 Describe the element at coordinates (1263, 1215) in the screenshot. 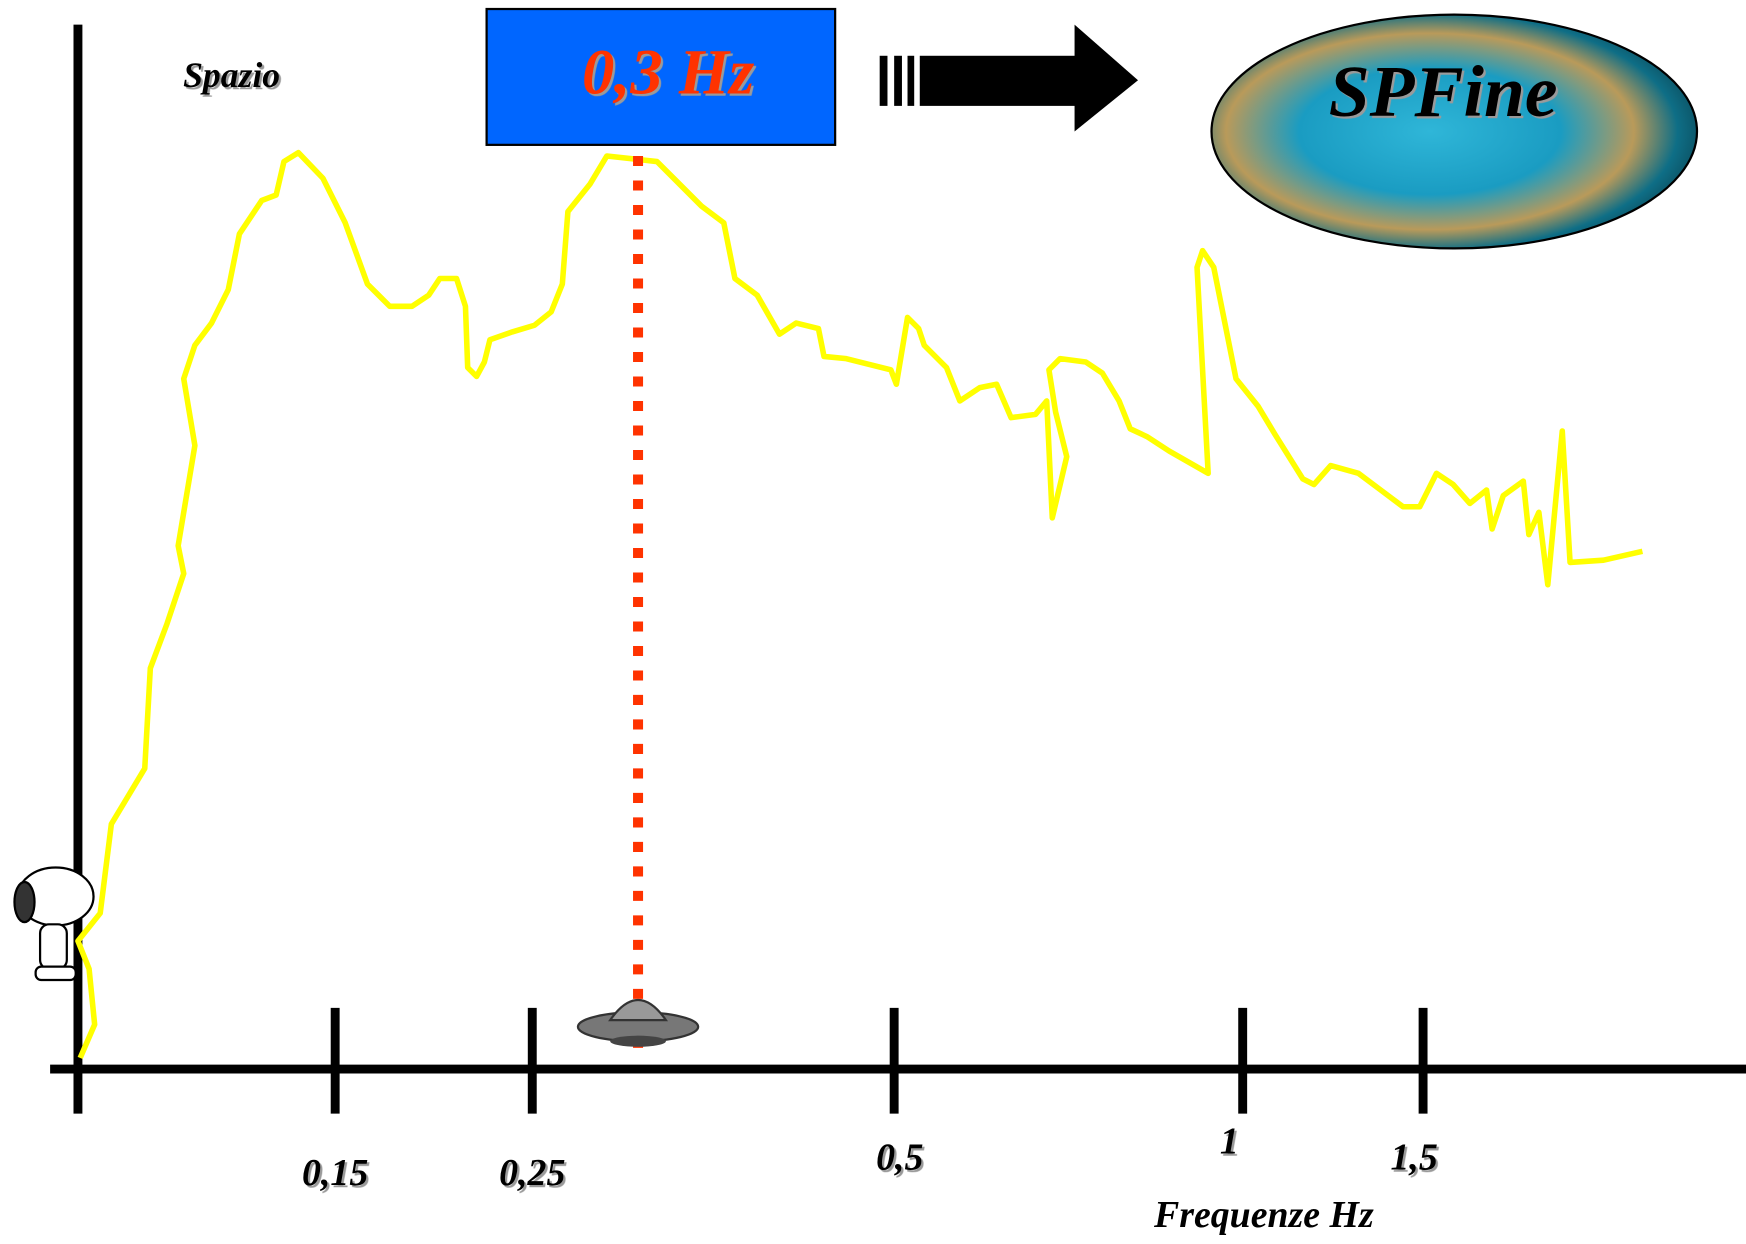

I see `x-axis-label: Frequenze Hz` at that location.